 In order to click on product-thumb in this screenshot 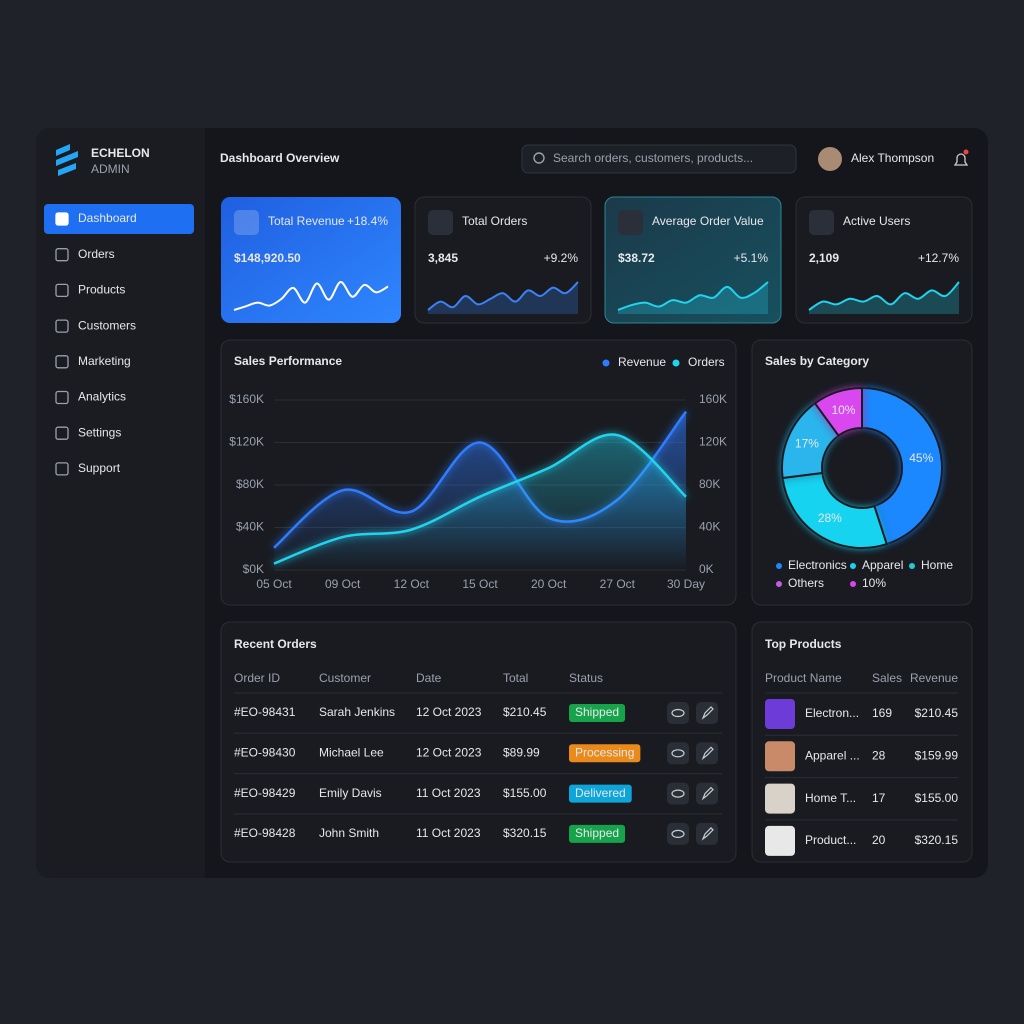, I will do `click(780, 756)`.